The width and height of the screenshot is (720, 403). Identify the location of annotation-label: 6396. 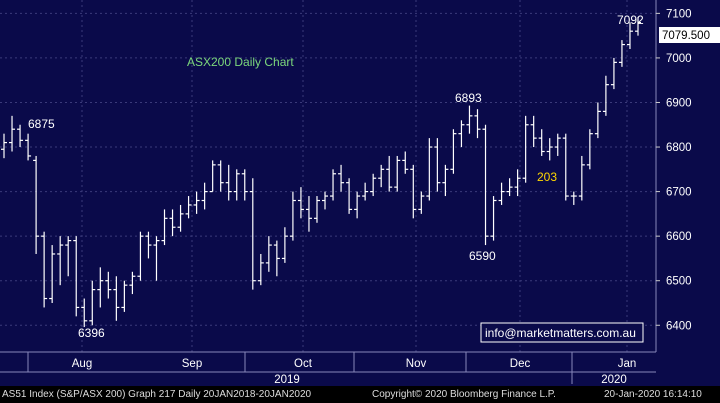
(91, 333).